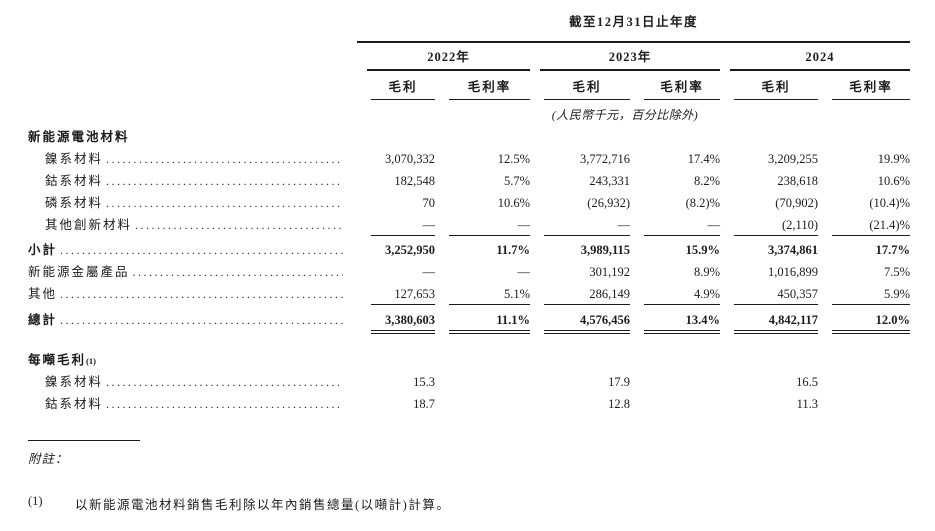 The image size is (935, 531). Describe the element at coordinates (35, 501) in the screenshot. I see `footnote-marker: (1)` at that location.